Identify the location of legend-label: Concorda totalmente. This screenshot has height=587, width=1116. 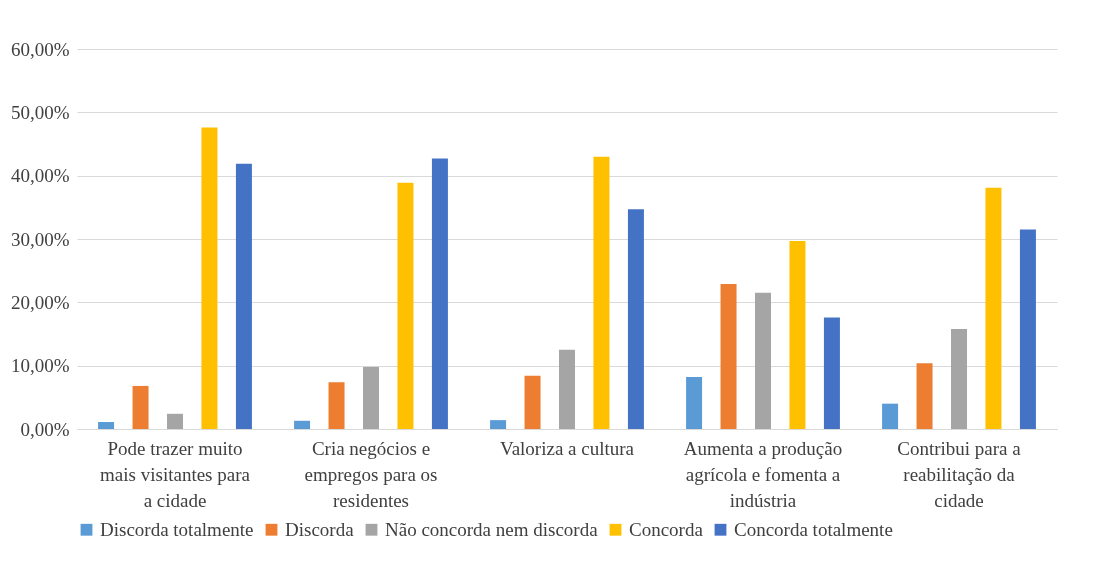
(813, 529).